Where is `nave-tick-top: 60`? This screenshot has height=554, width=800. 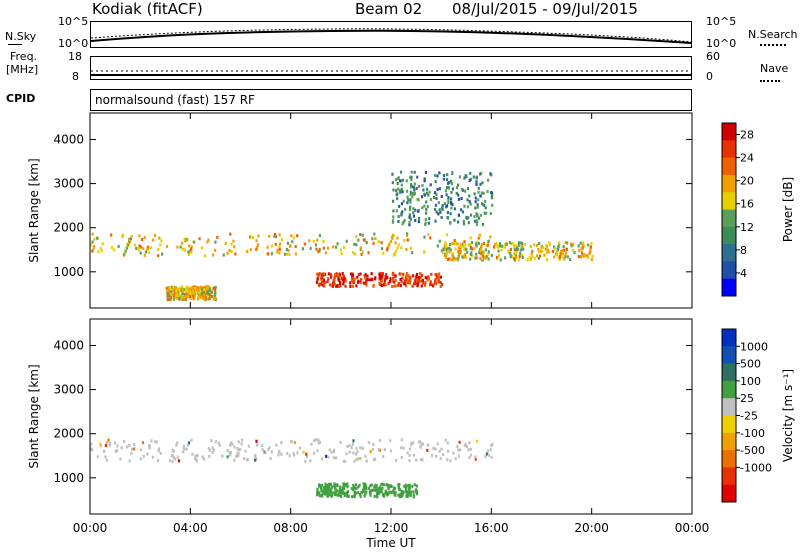 nave-tick-top: 60 is located at coordinates (713, 56).